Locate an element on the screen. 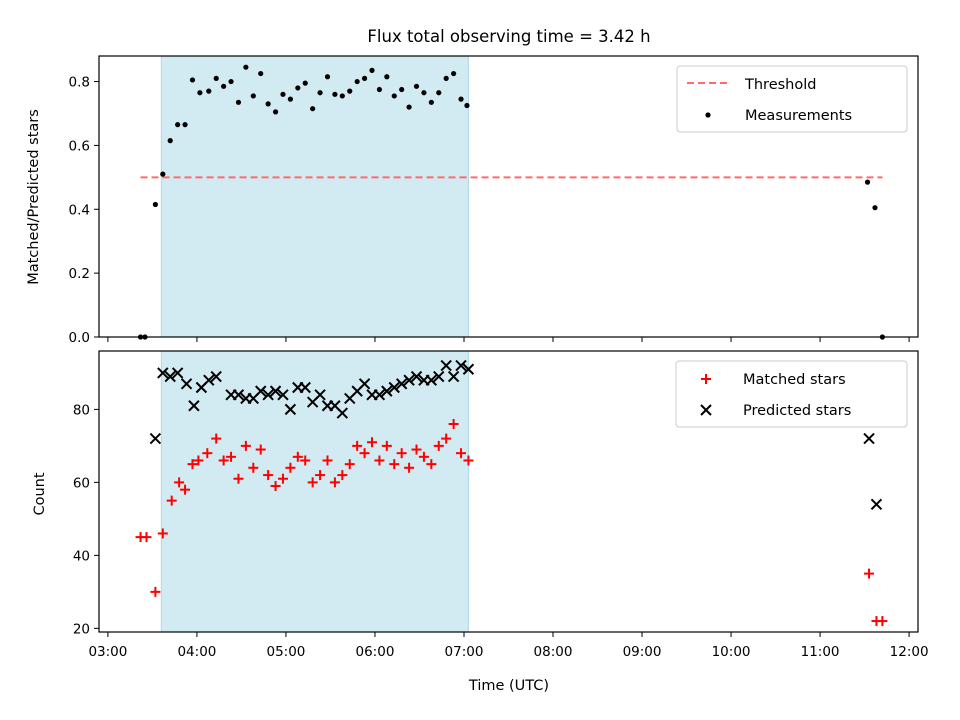  top-y-ticks: 0.0 0.2 0.4 0.6 0.8 is located at coordinates (84, 210).